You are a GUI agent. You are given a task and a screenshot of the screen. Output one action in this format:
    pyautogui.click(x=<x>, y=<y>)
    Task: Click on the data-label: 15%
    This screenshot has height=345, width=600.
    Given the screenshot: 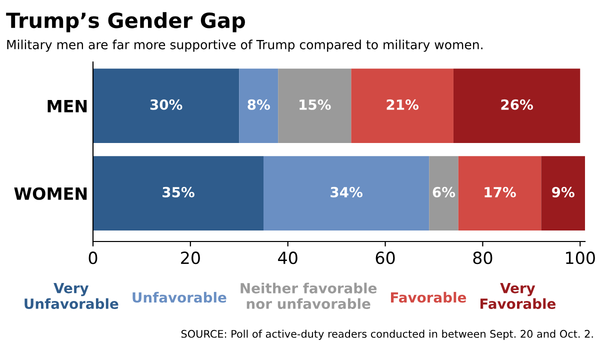 What is the action you would take?
    pyautogui.click(x=315, y=104)
    